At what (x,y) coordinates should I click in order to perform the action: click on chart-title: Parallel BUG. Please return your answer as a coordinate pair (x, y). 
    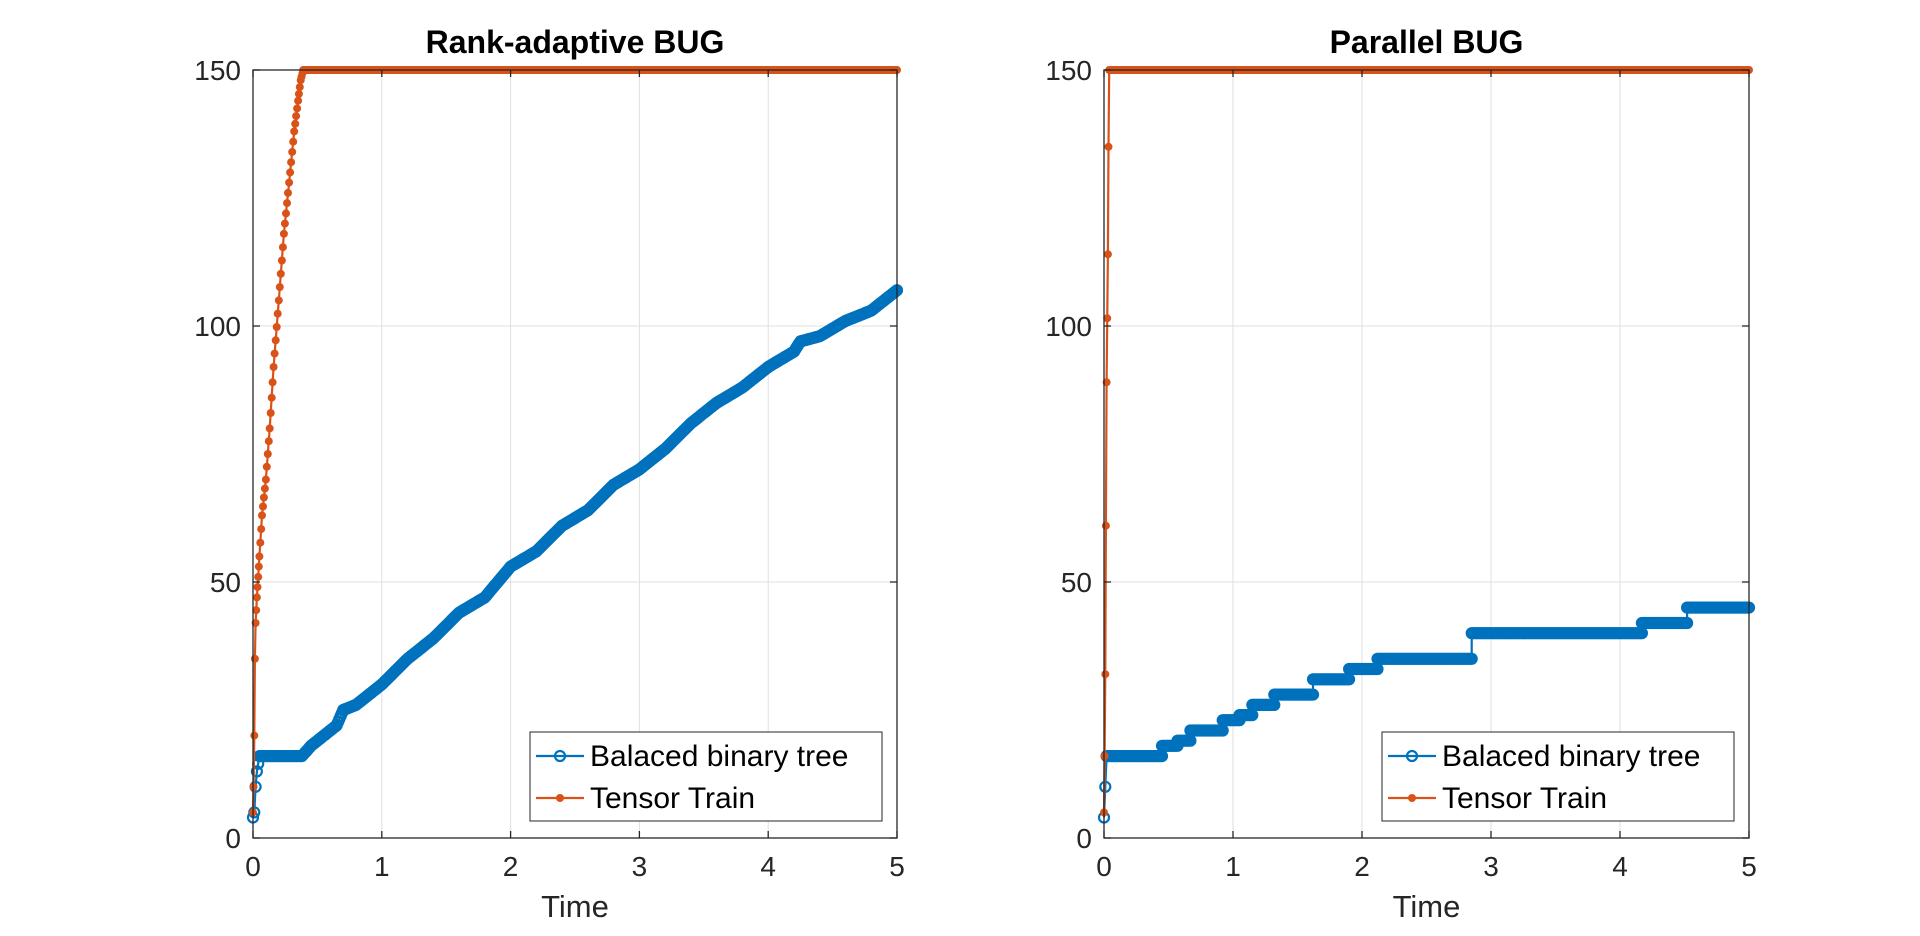
    Looking at the image, I should click on (1427, 42).